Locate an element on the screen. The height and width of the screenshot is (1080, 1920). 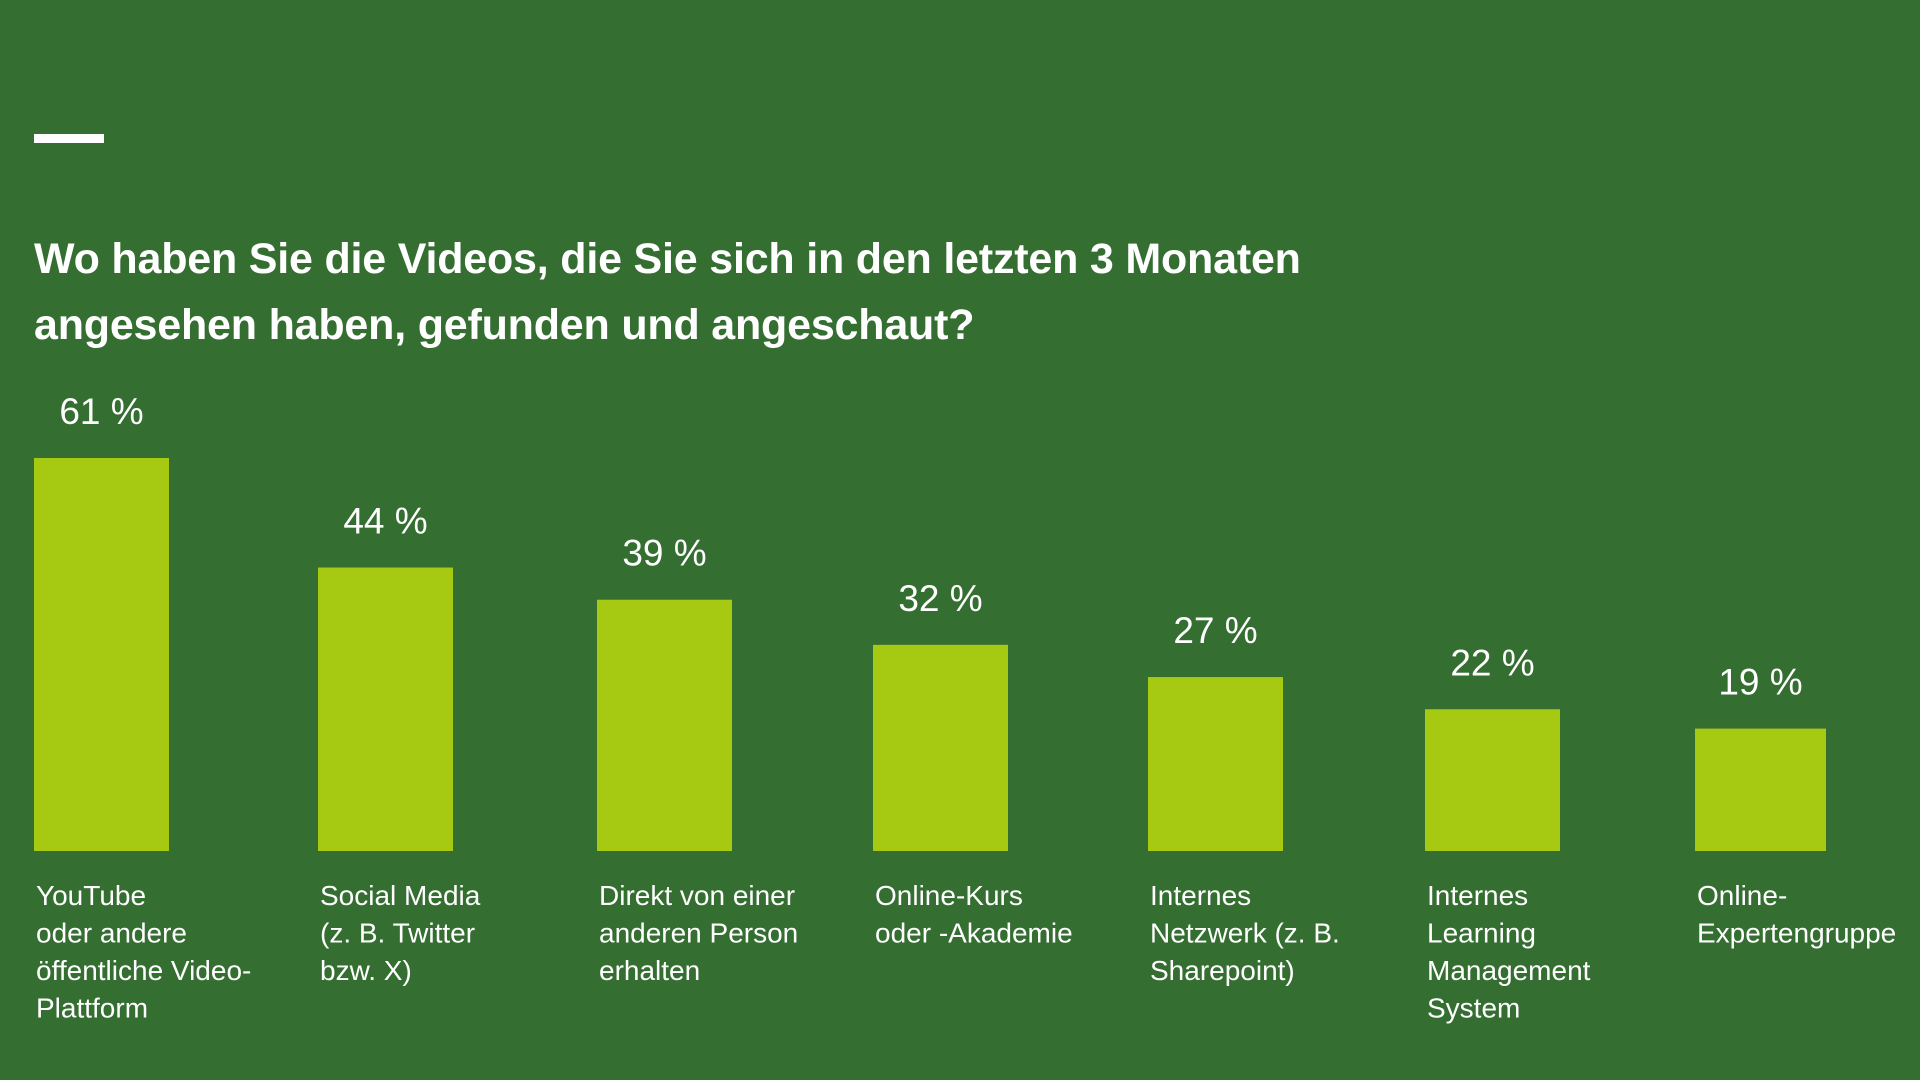
category-label-1-line-2: oder andere is located at coordinates (111, 933).